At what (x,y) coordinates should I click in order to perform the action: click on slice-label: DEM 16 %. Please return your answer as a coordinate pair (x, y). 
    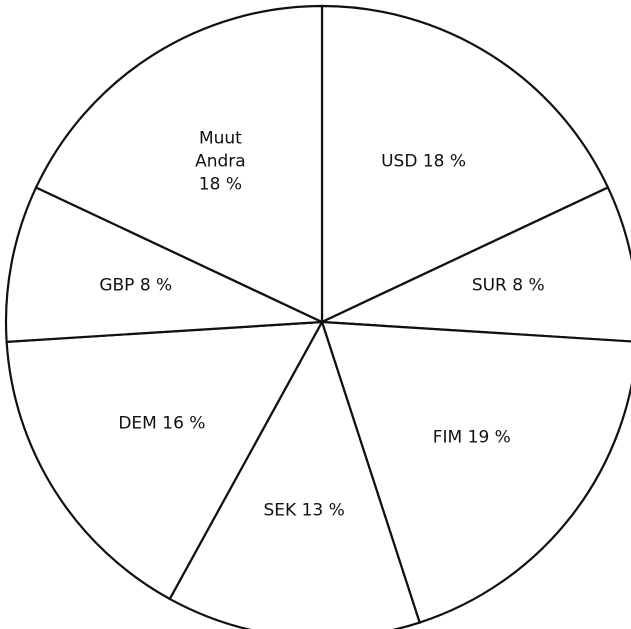
    Looking at the image, I should click on (162, 423).